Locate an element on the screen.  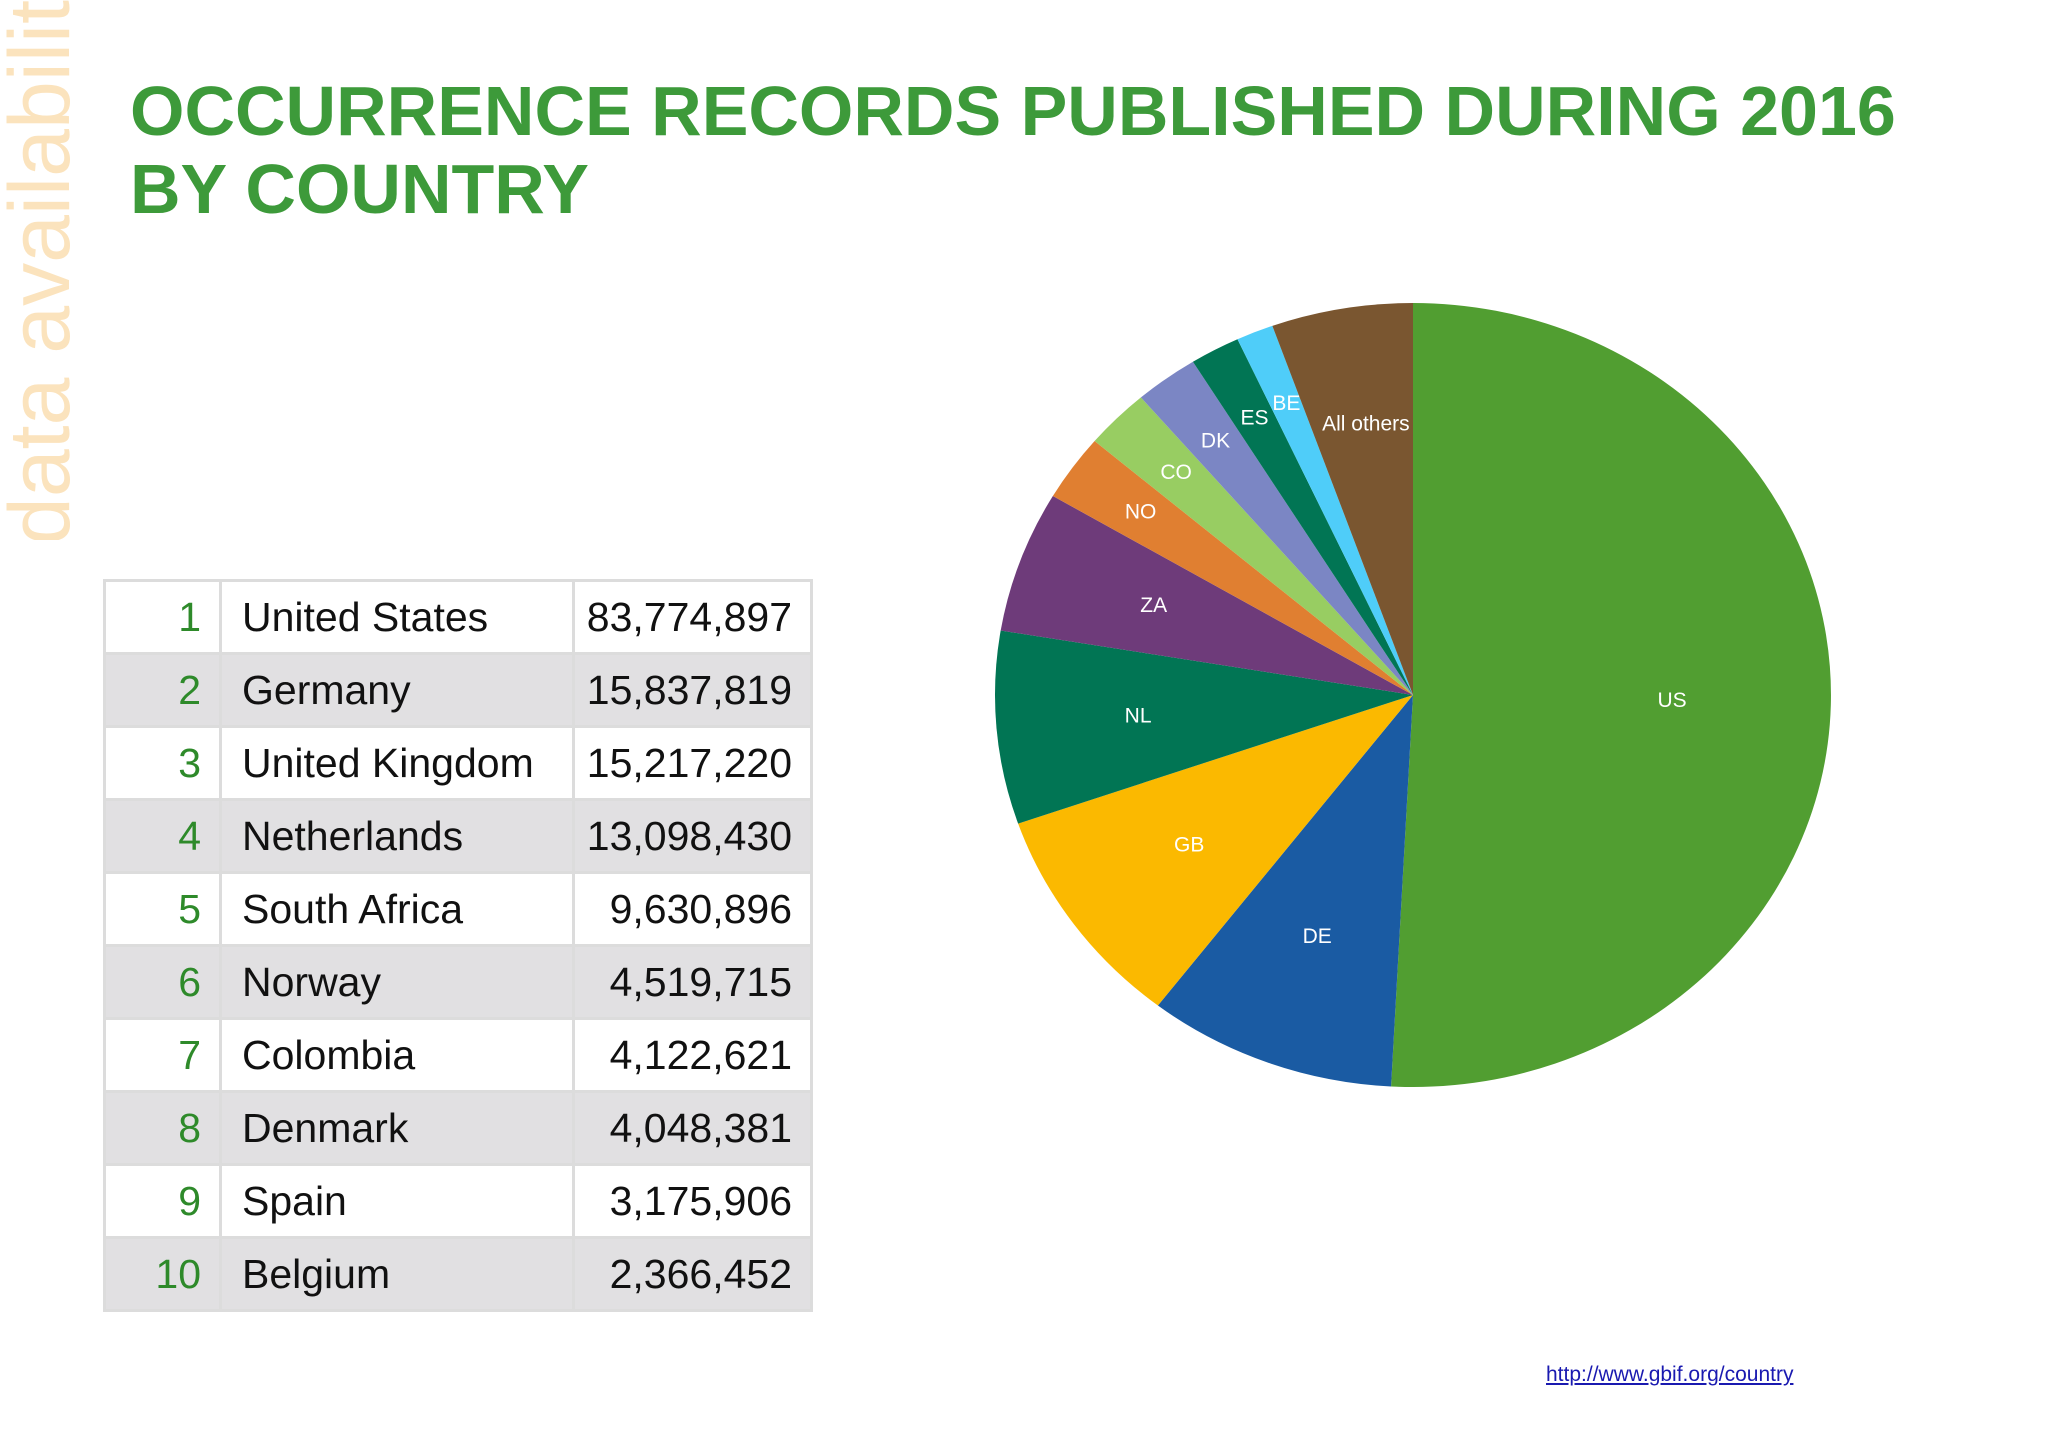
table-row: 6 Norway 4,519,715 is located at coordinates (458, 982).